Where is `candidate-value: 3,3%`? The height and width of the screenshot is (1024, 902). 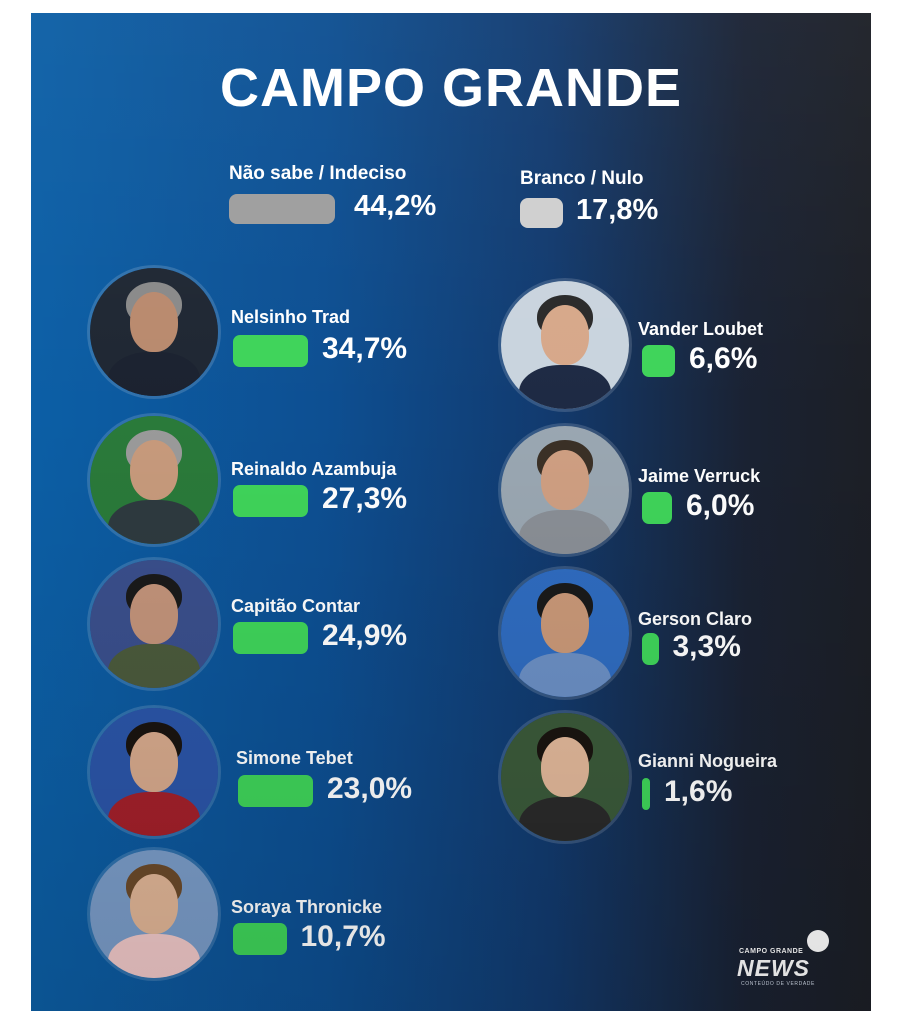 candidate-value: 3,3% is located at coordinates (706, 646).